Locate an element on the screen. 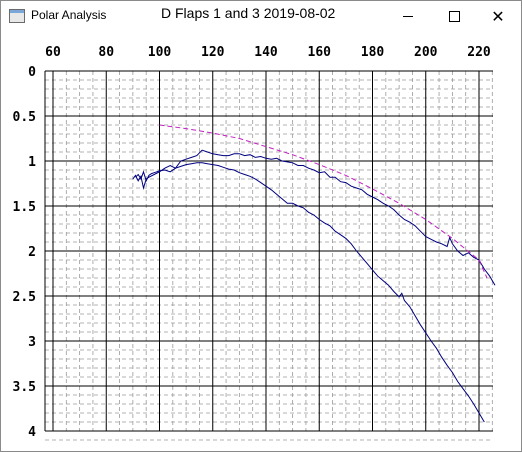 The height and width of the screenshot is (452, 522). chart-title: D Flaps 1 and 3 2019-08-02 is located at coordinates (248, 13).